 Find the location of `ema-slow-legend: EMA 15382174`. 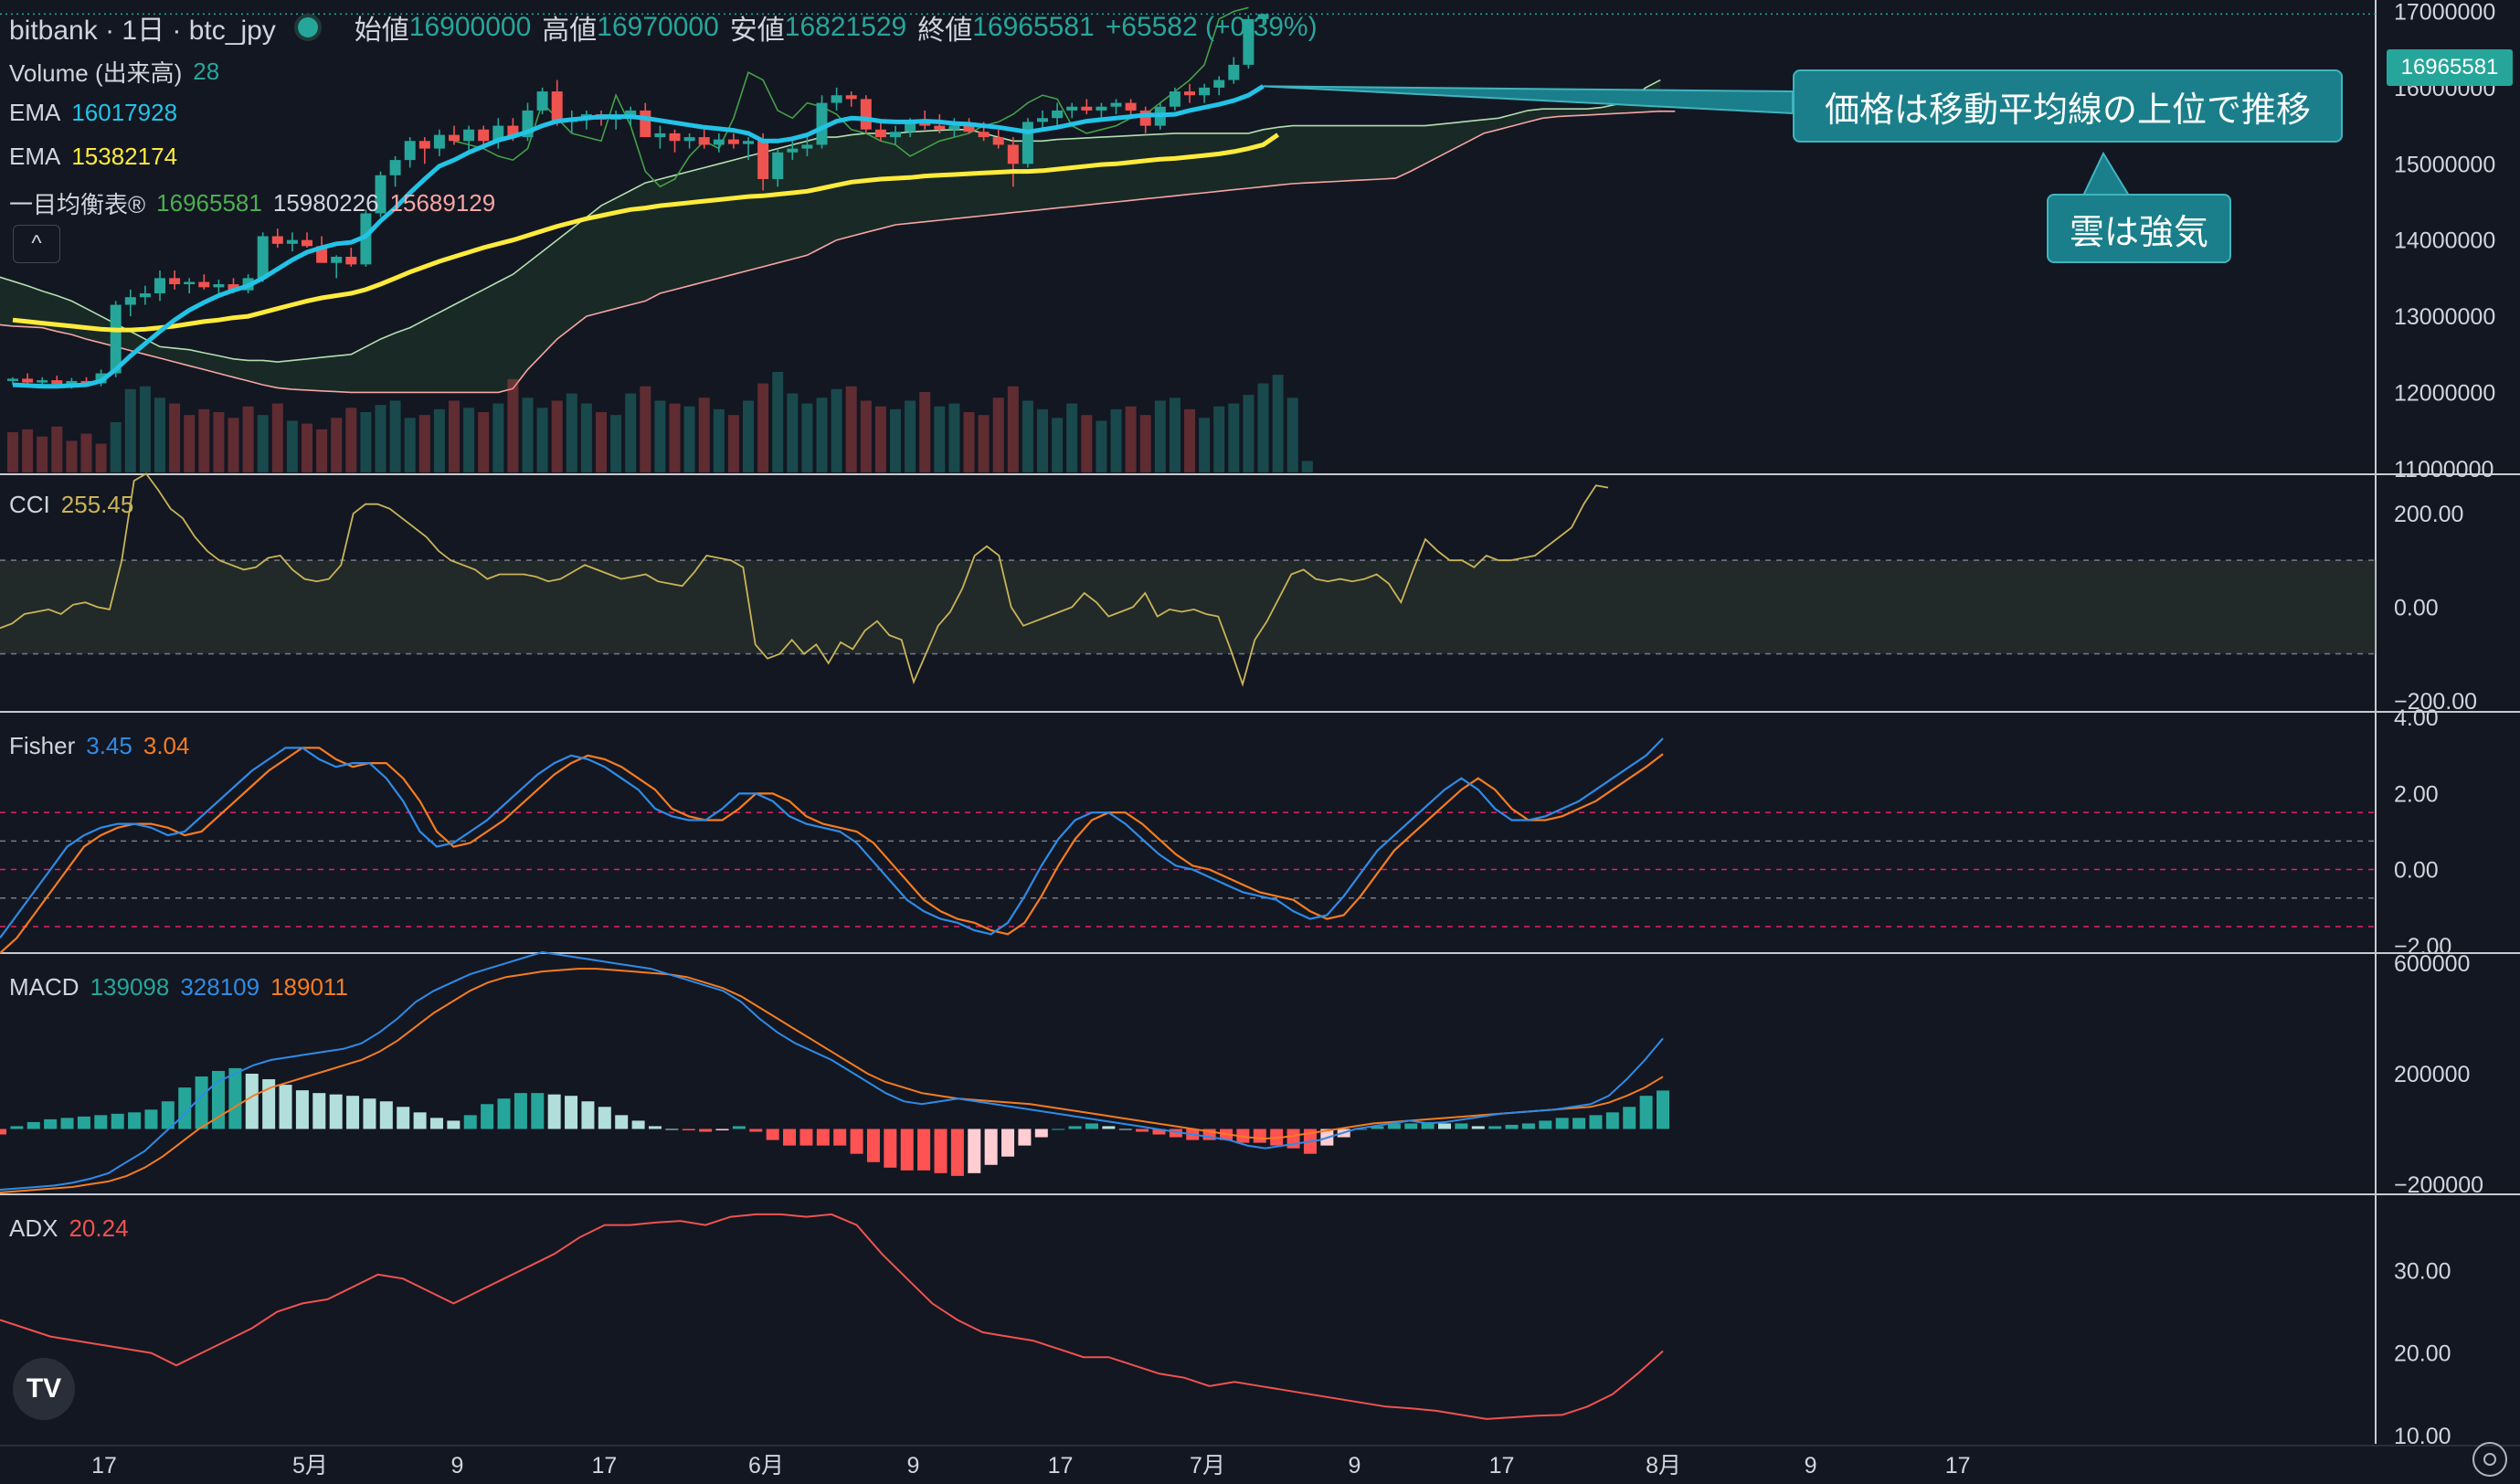

ema-slow-legend: EMA 15382174 is located at coordinates (93, 157).